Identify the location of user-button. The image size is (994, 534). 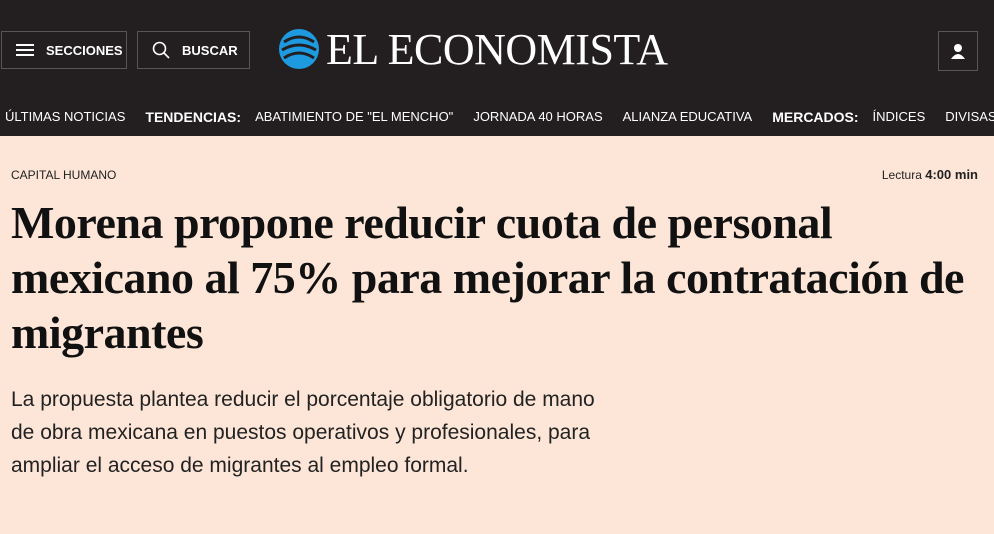
(958, 51).